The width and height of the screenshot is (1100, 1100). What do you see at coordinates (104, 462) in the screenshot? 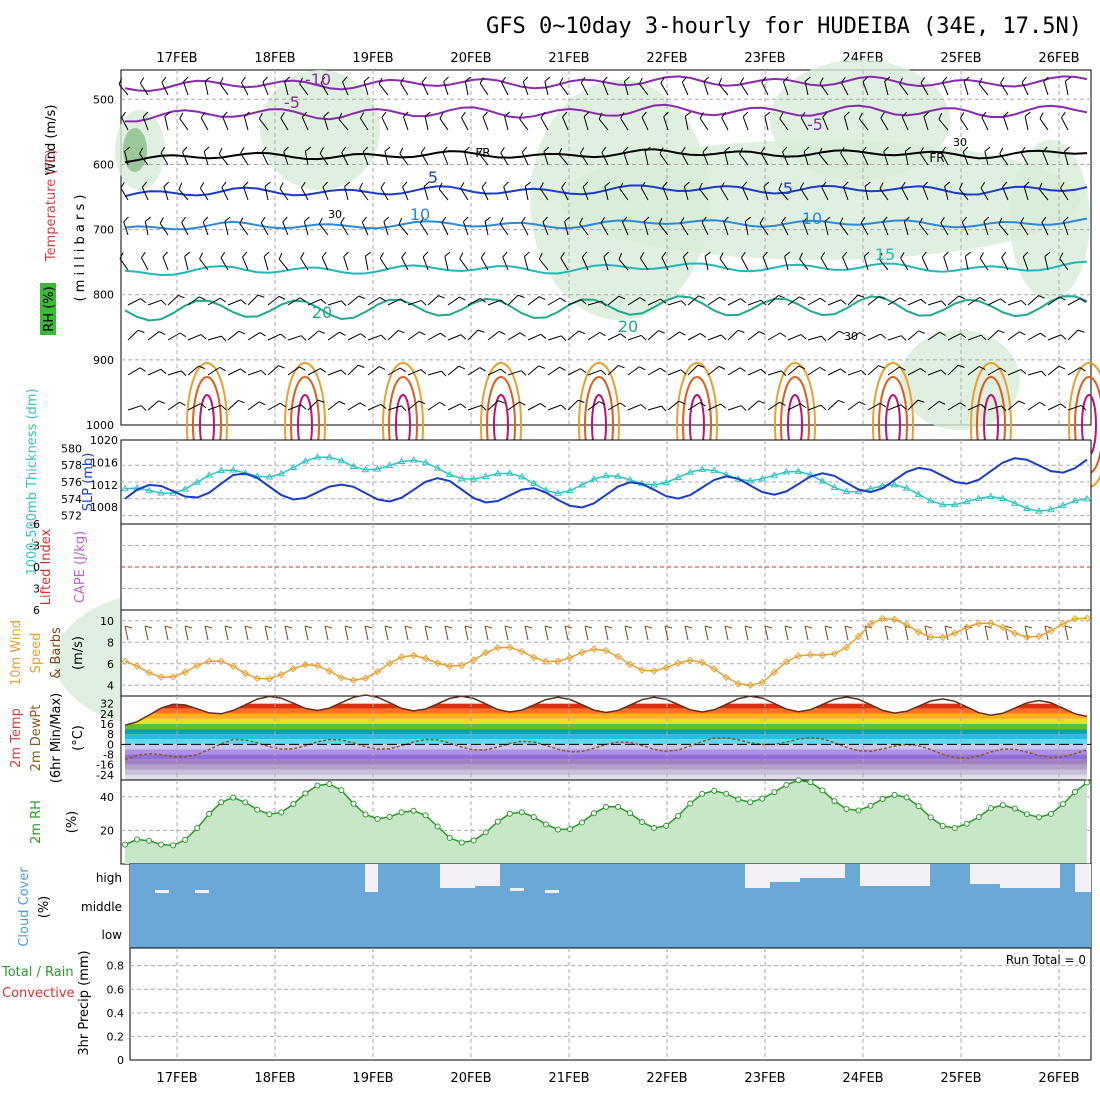
I see `slp-tick: 1016` at bounding box center [104, 462].